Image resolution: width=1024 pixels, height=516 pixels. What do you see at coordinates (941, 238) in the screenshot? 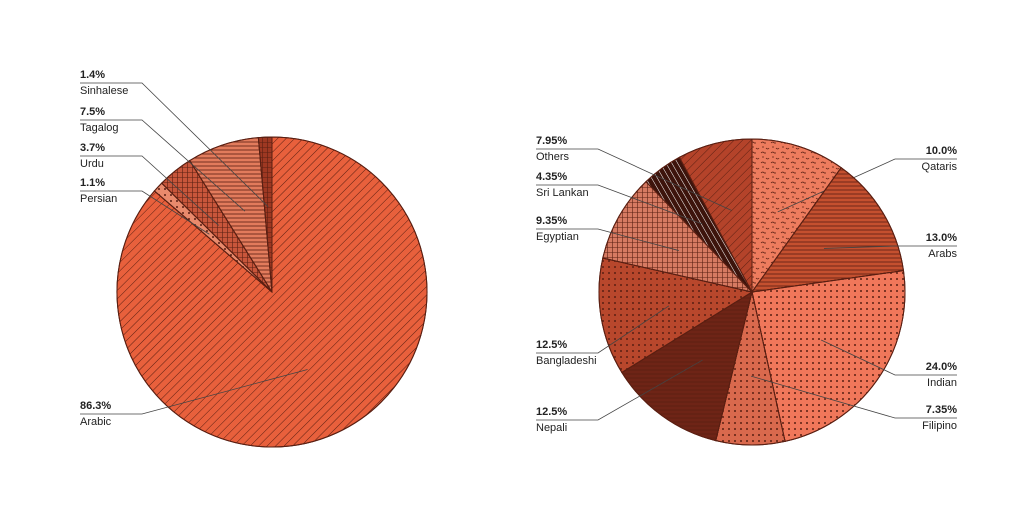
I see `slice-value-label: 13.0%` at bounding box center [941, 238].